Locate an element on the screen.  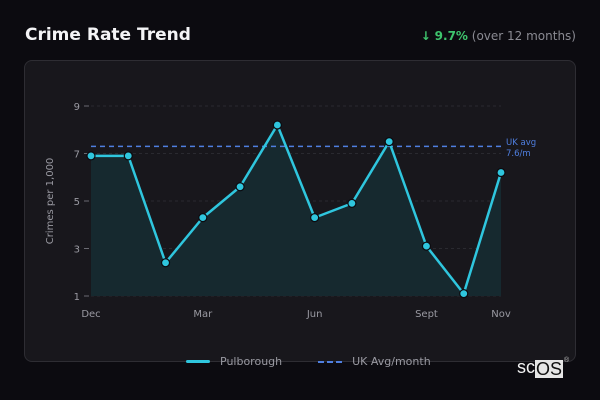
data-point-nov is located at coordinates (501, 172).